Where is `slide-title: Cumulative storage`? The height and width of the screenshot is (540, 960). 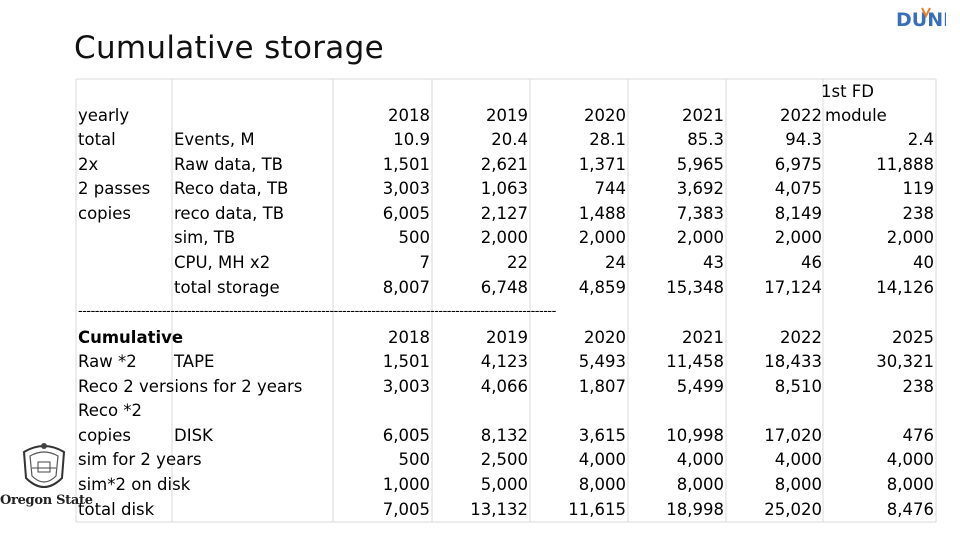
slide-title: Cumulative storage is located at coordinates (229, 48).